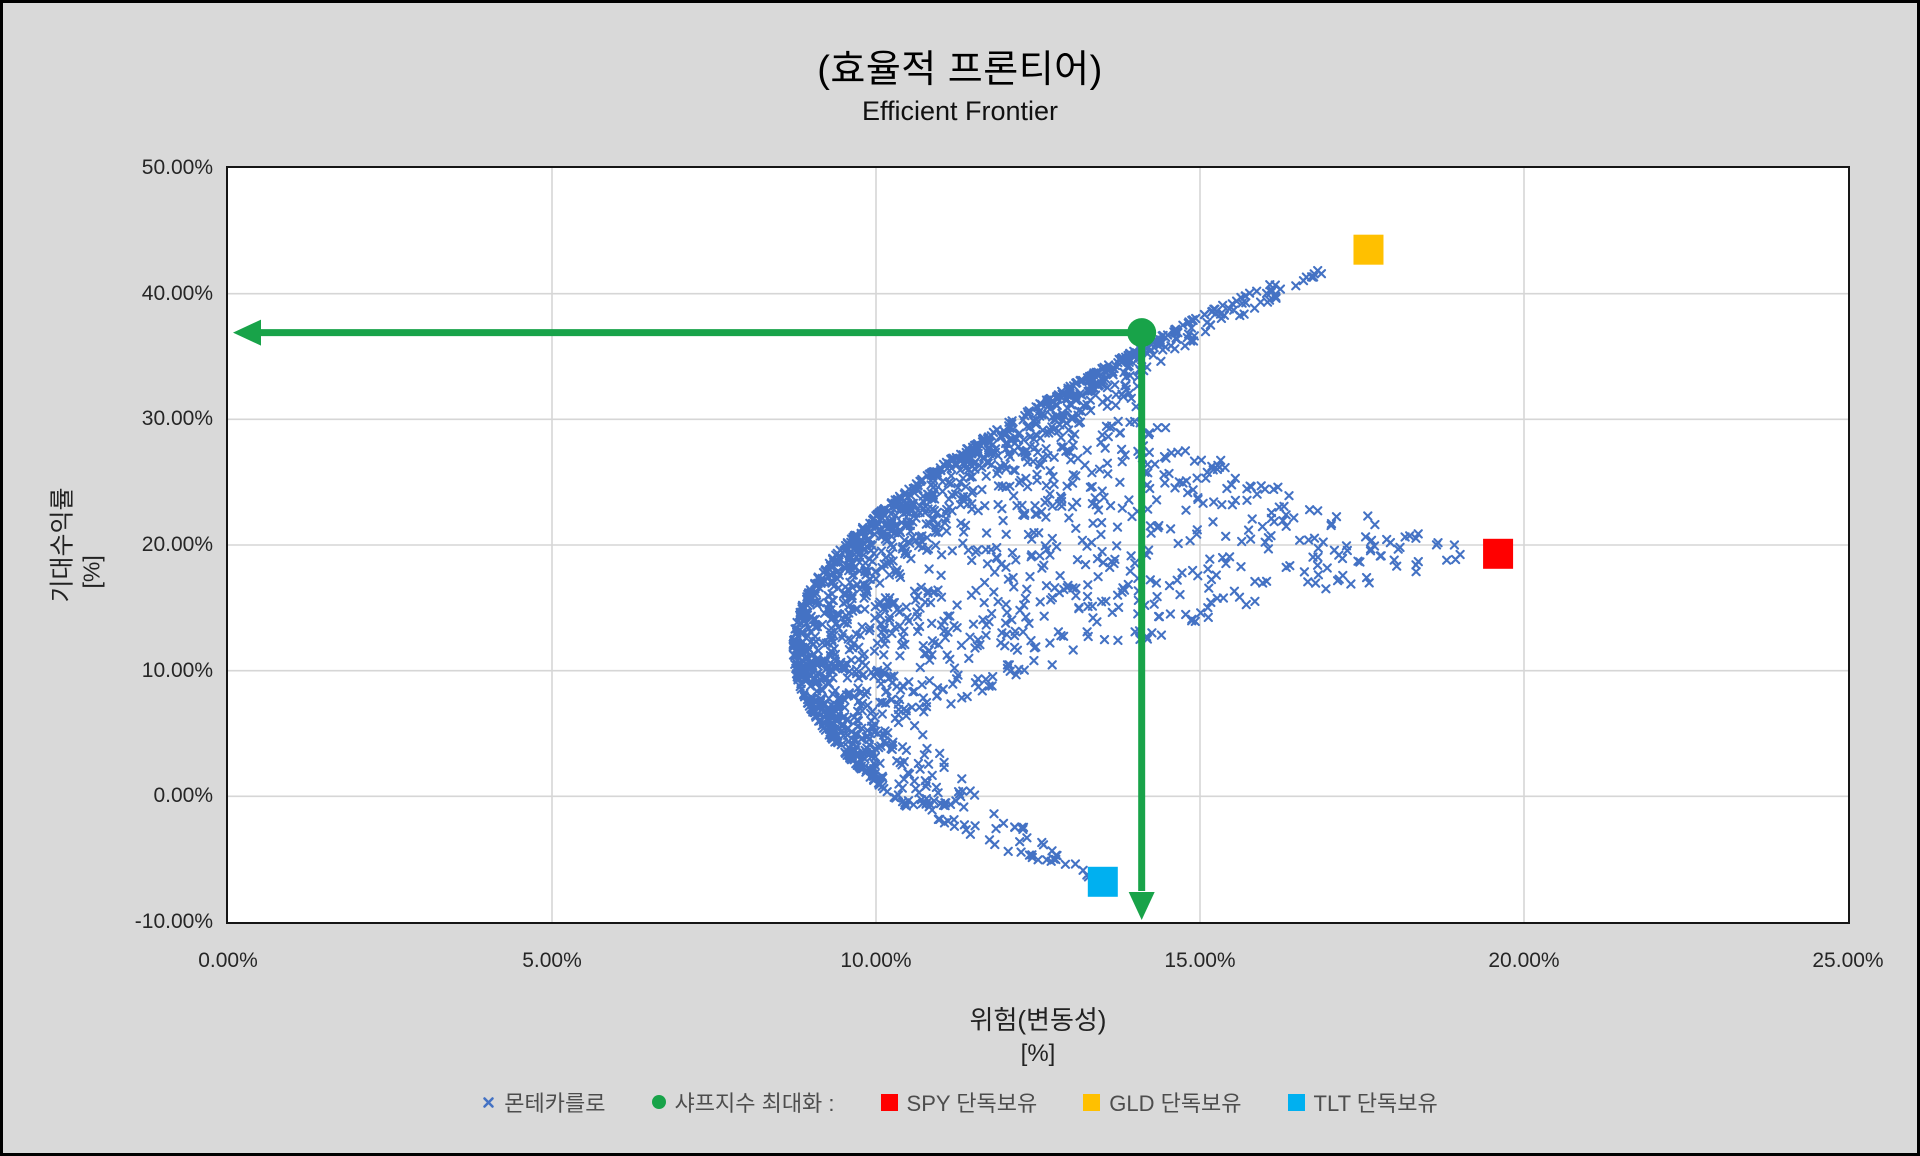 The width and height of the screenshot is (1920, 1156). What do you see at coordinates (555, 1103) in the screenshot?
I see `legend-label: 몬테카를로` at bounding box center [555, 1103].